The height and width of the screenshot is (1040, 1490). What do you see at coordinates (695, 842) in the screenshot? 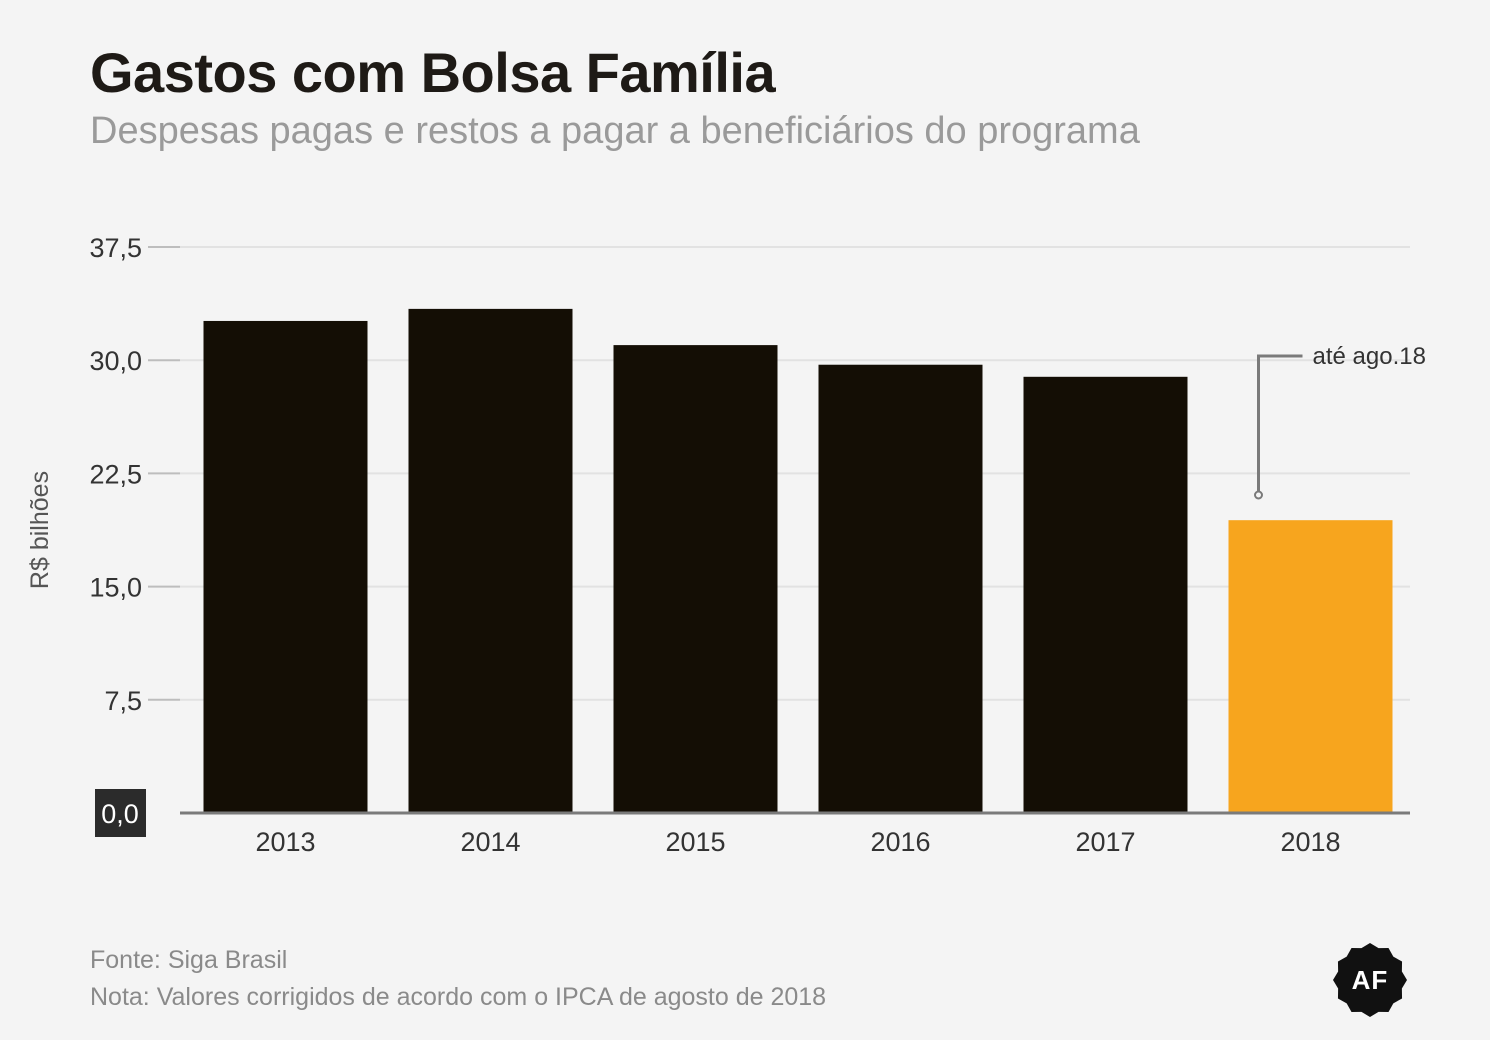
I see `x-tick-label: 2015` at bounding box center [695, 842].